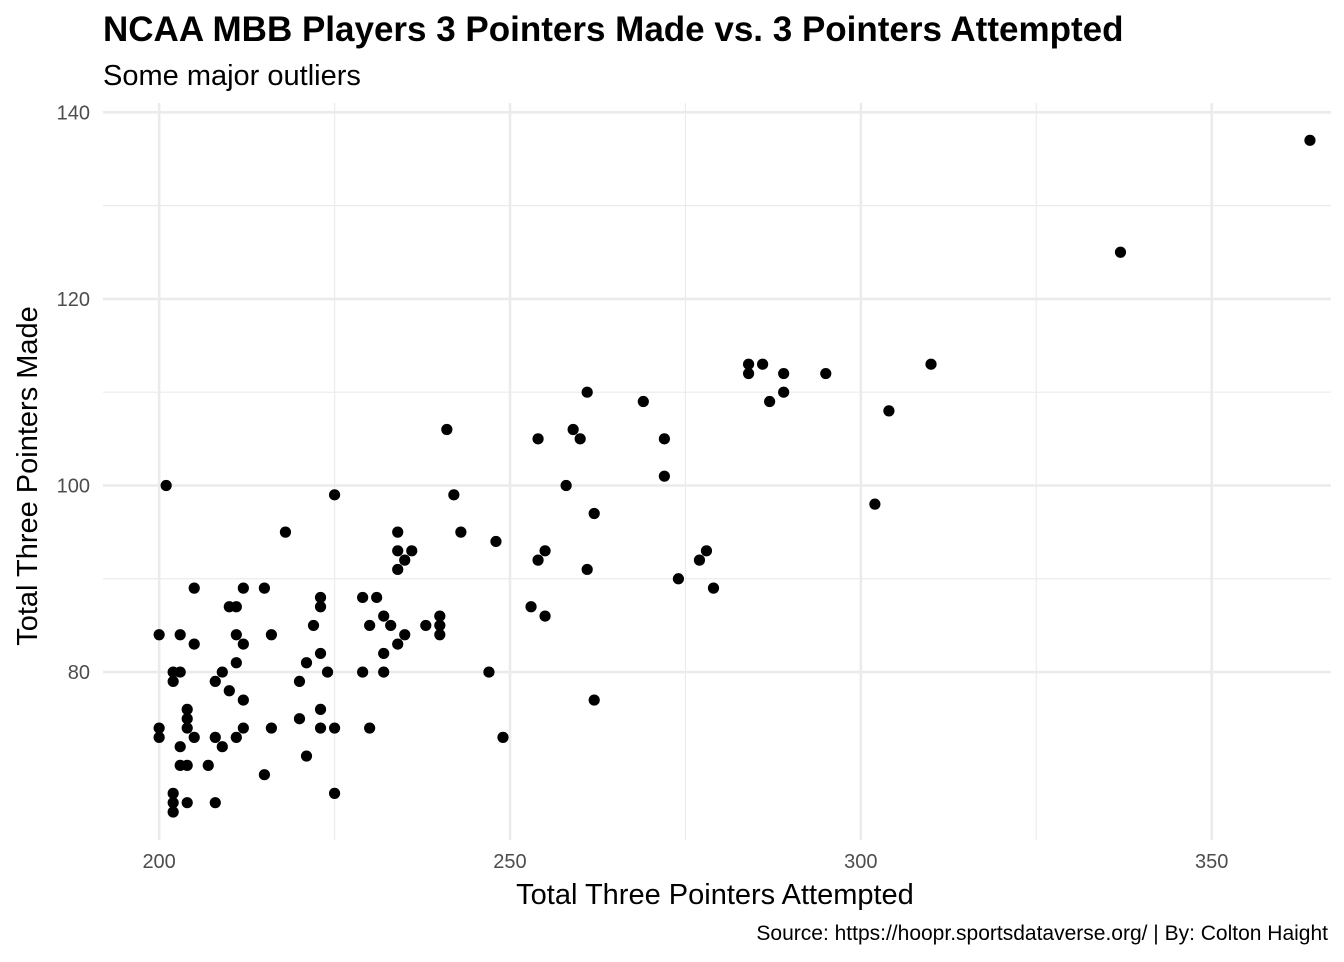 The height and width of the screenshot is (962, 1344). I want to click on y-tick-label: 120, so click(73, 300).